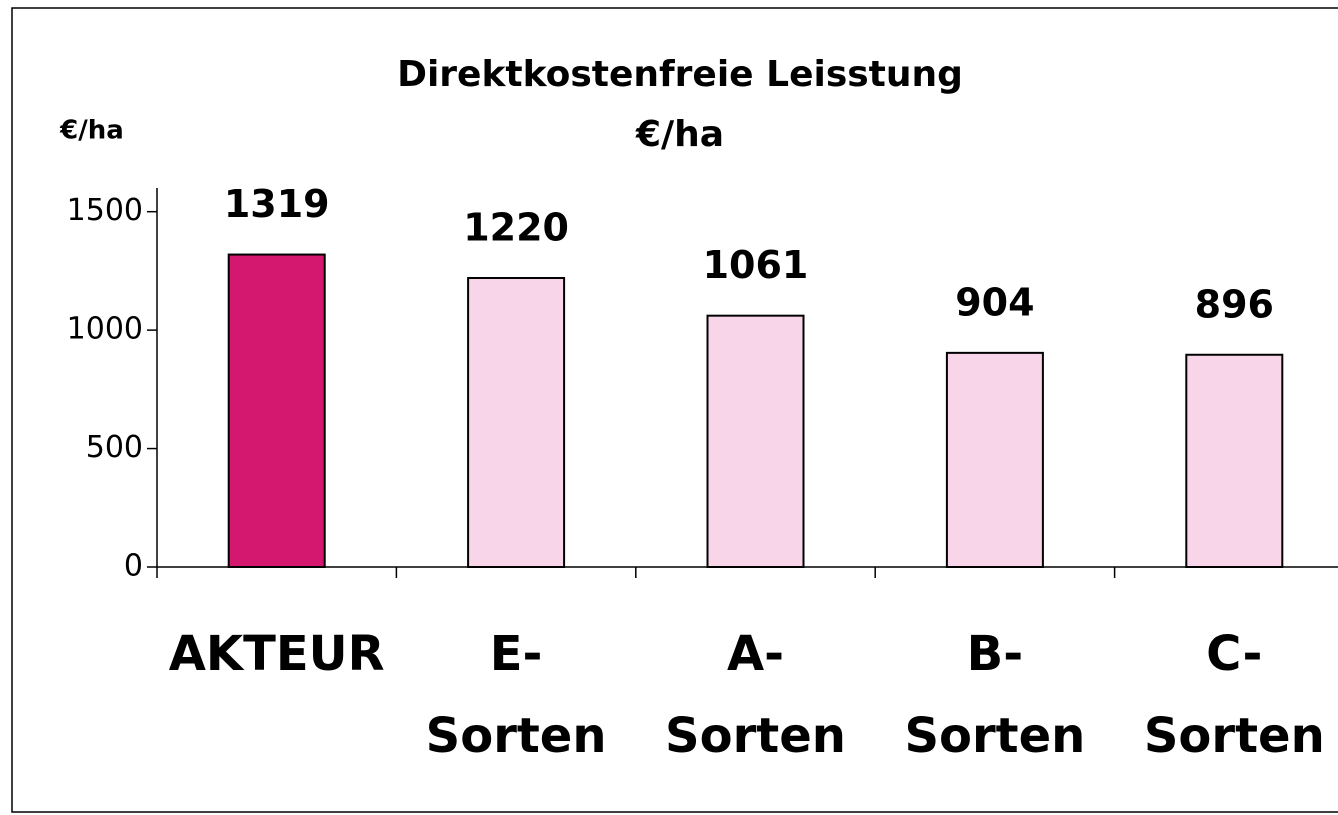 This screenshot has height=815, width=1338. Describe the element at coordinates (1234, 654) in the screenshot. I see `x-tick-label: C-` at that location.